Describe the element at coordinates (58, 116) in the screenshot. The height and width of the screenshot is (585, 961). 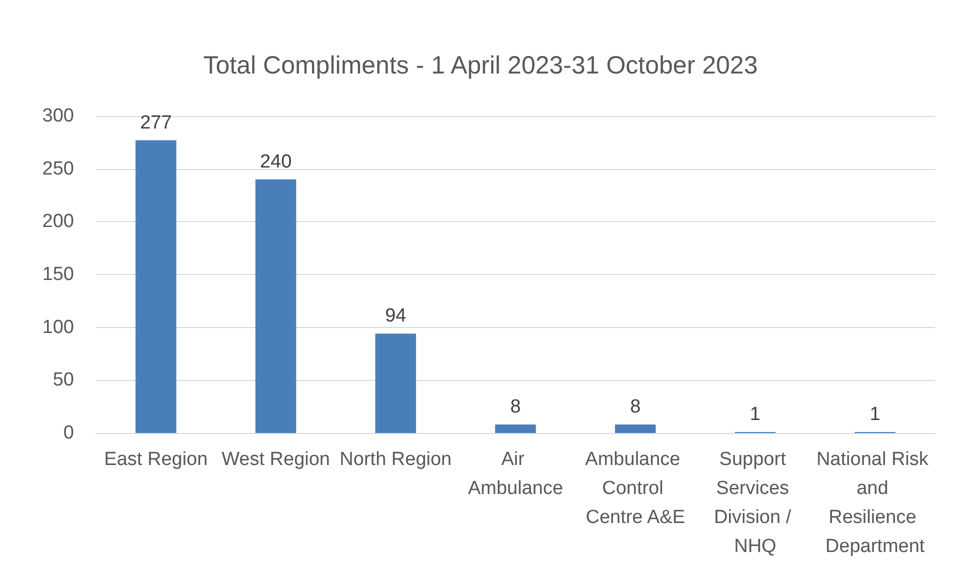
I see `y-tick-label: 300` at that location.